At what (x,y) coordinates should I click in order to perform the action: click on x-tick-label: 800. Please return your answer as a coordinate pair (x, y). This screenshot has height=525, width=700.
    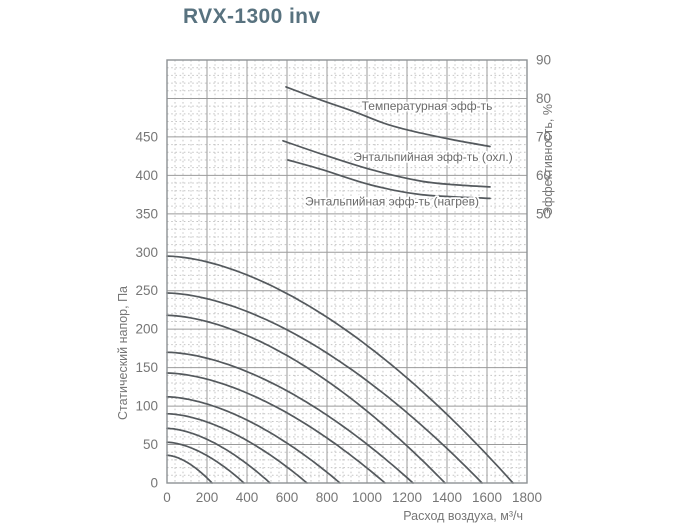
    Looking at the image, I should click on (327, 497).